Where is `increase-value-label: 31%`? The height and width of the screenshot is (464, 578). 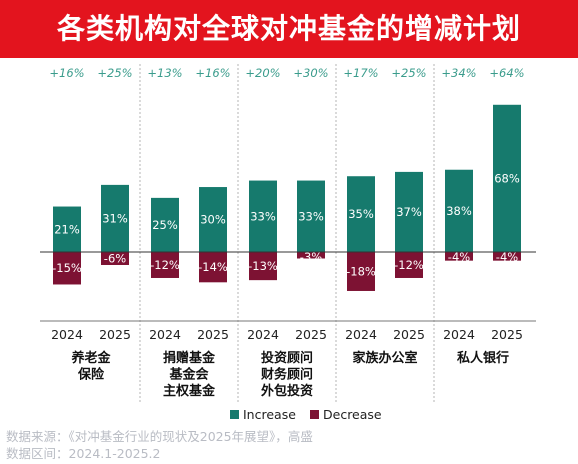 increase-value-label: 31% is located at coordinates (115, 218).